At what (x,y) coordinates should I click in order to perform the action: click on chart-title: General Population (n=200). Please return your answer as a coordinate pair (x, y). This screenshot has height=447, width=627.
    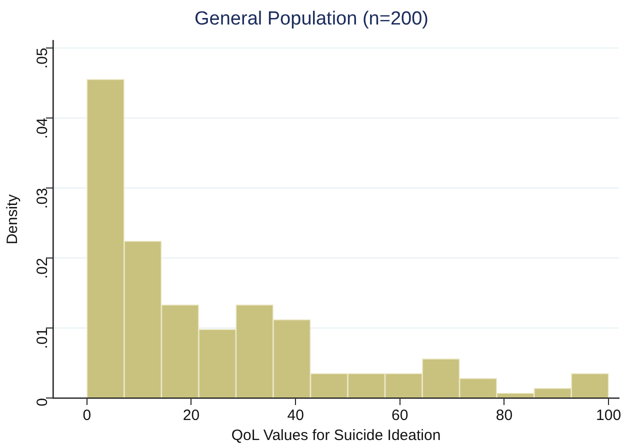
    Looking at the image, I should click on (311, 19).